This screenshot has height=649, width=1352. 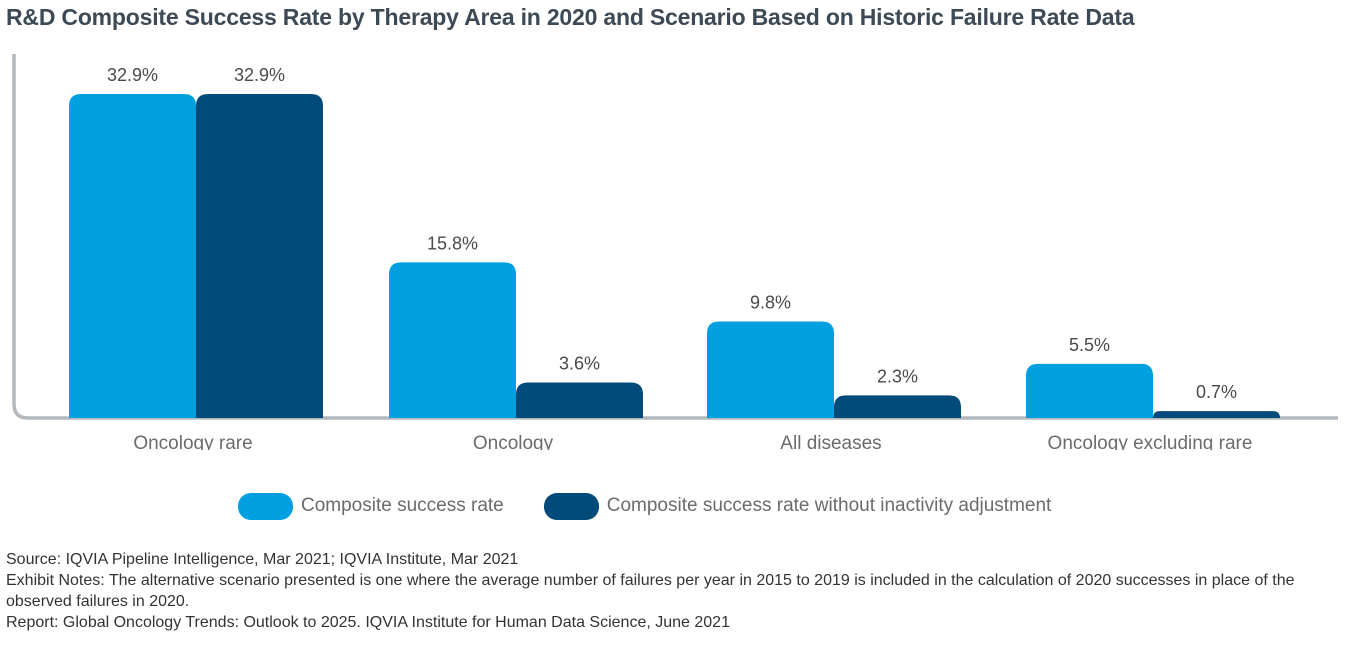 I want to click on data-label-series2-2: 2.3%, so click(x=897, y=376).